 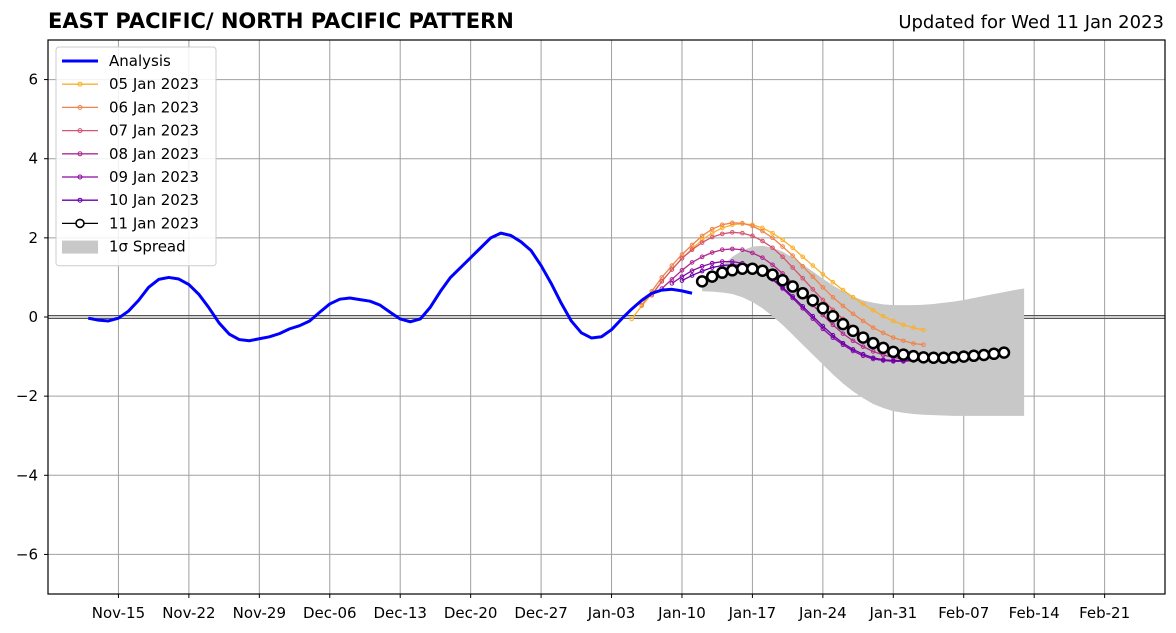 What do you see at coordinates (681, 613) in the screenshot?
I see `x-tick-label: Jan-10` at bounding box center [681, 613].